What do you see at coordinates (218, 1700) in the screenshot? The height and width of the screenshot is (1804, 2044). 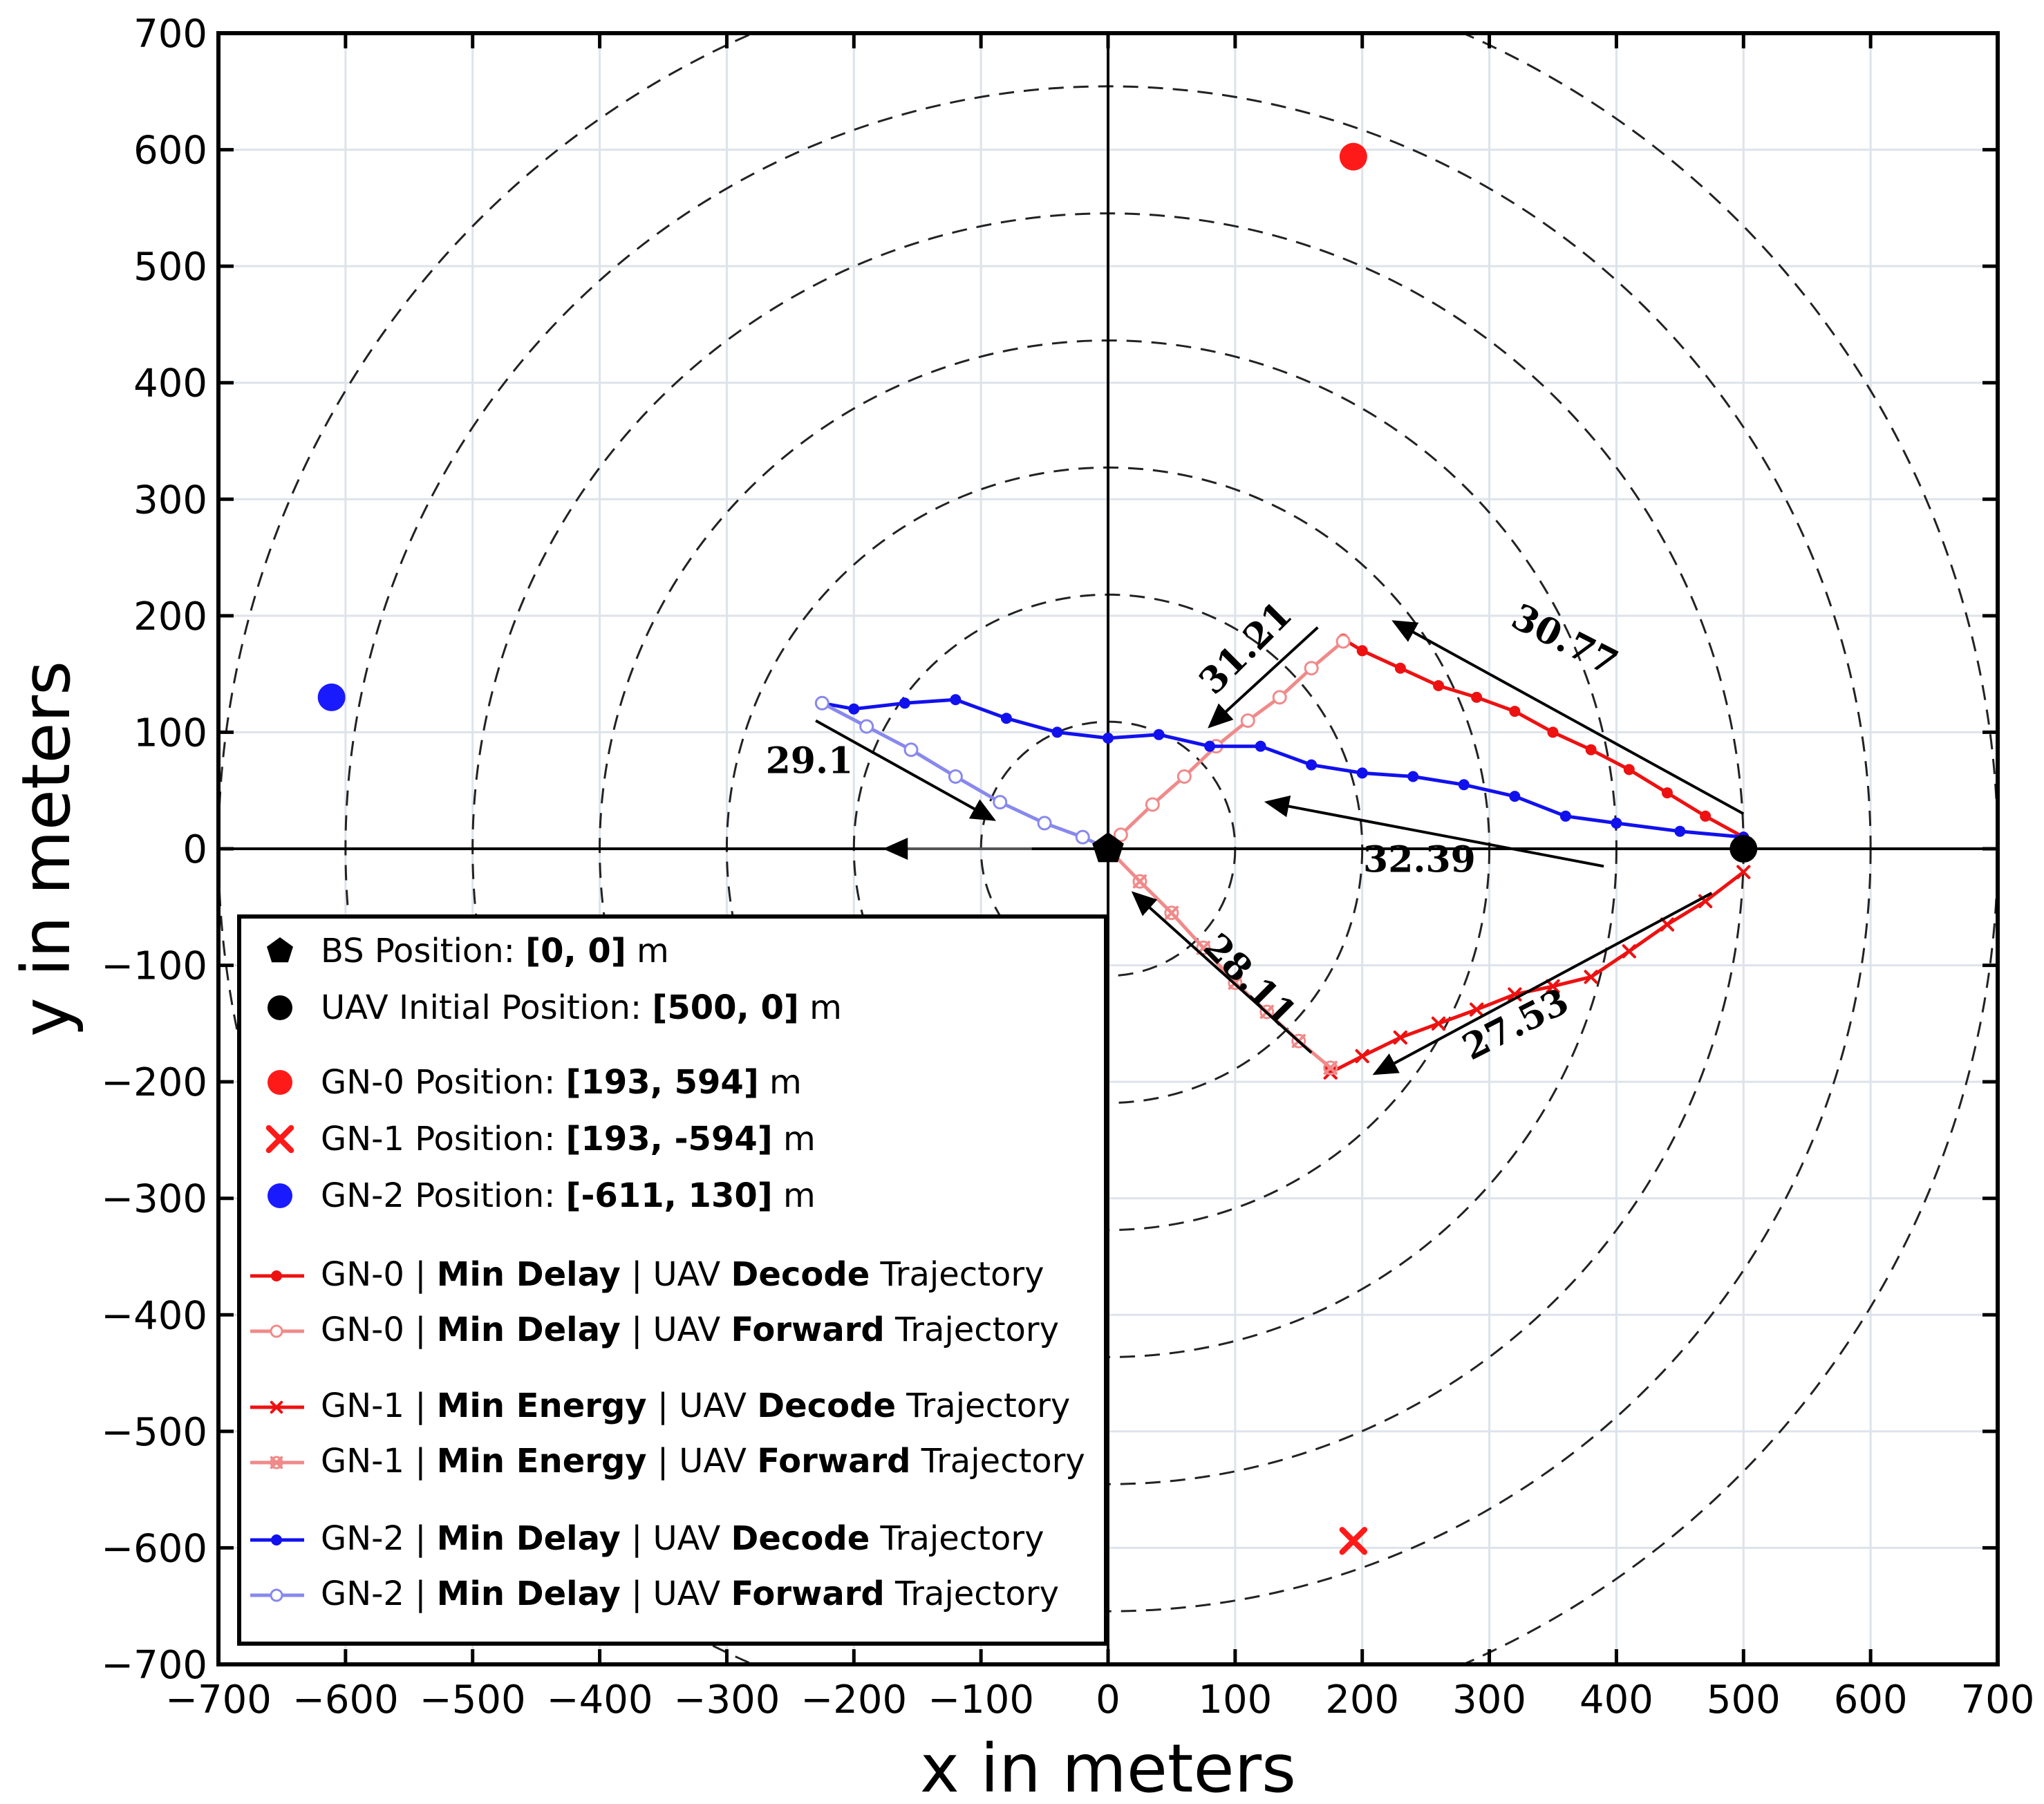 I see `x-tick-label: −700` at bounding box center [218, 1700].